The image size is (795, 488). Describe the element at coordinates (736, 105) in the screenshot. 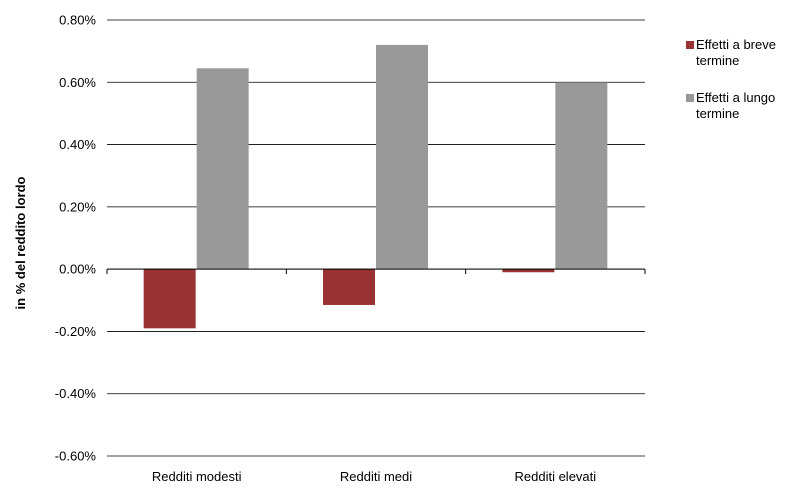

I see `legend-label-long-term: Effetti a lungo termine` at that location.